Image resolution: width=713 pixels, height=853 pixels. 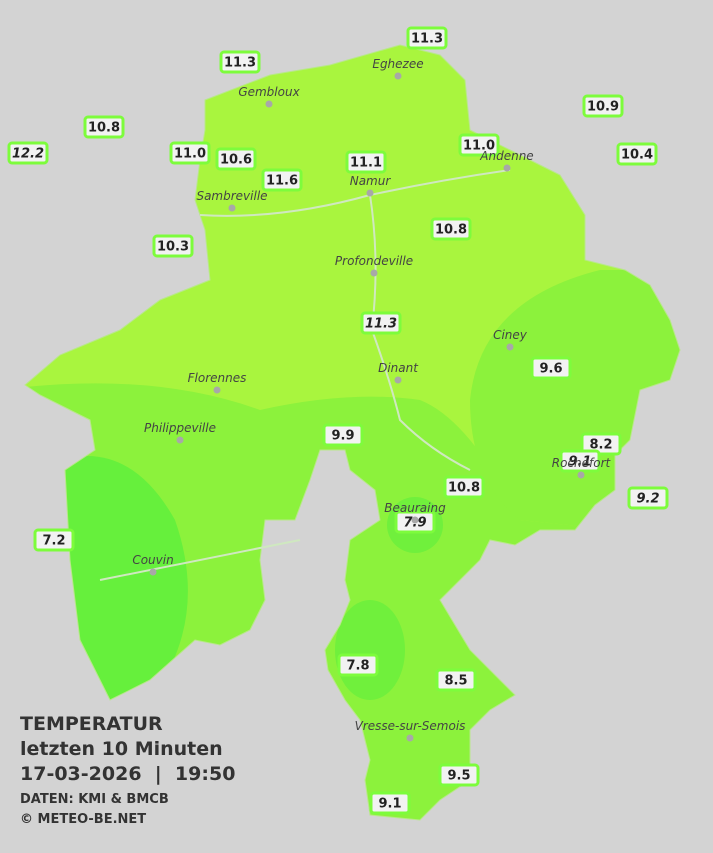 I want to click on place-name: Profondeville, so click(x=374, y=261).